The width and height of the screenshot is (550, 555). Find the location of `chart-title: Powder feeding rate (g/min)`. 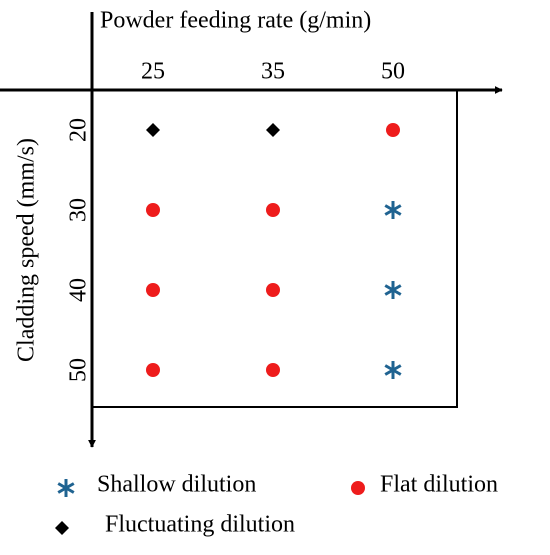

chart-title: Powder feeding rate (g/min) is located at coordinates (235, 21).